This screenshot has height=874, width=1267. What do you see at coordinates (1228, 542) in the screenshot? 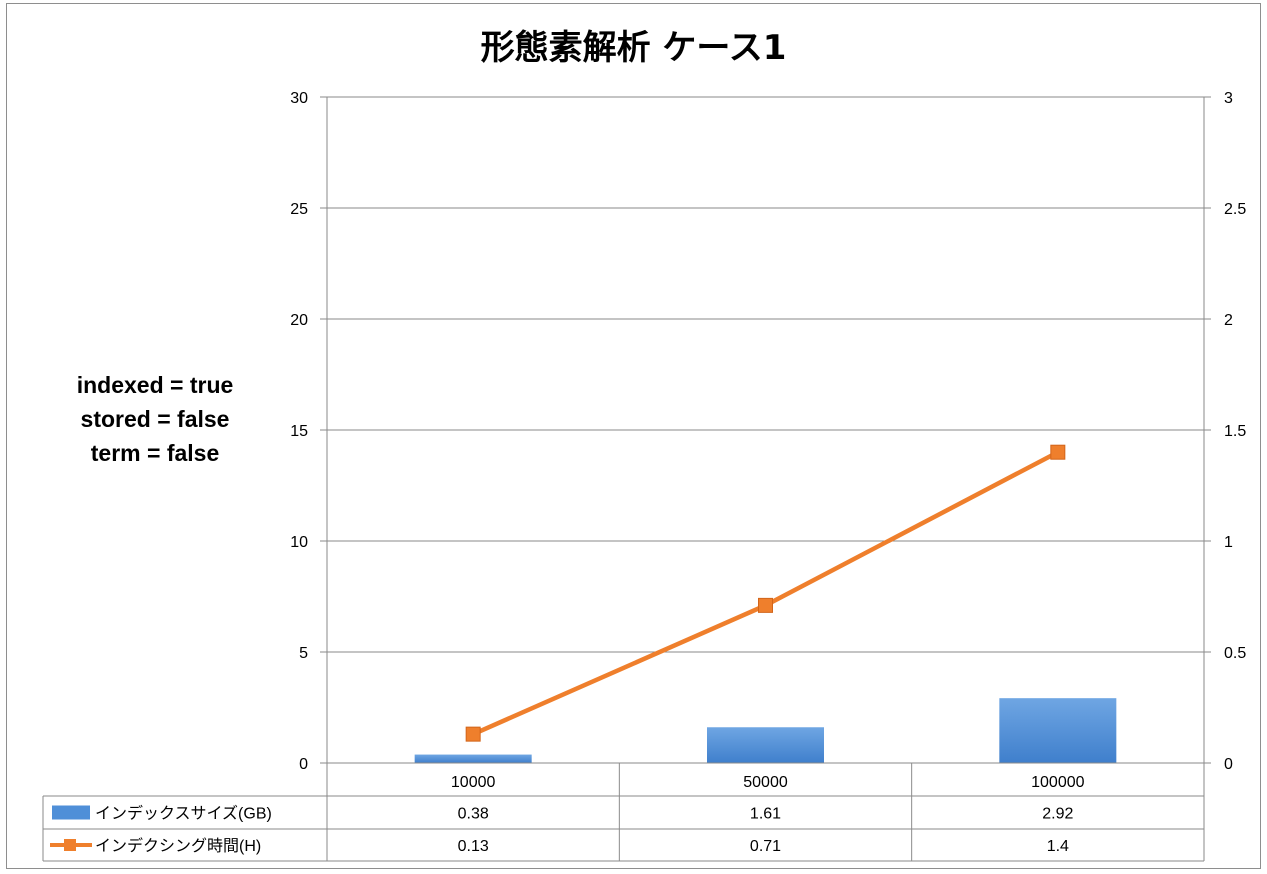
I see `right-axis-tick-label: 1` at bounding box center [1228, 542].